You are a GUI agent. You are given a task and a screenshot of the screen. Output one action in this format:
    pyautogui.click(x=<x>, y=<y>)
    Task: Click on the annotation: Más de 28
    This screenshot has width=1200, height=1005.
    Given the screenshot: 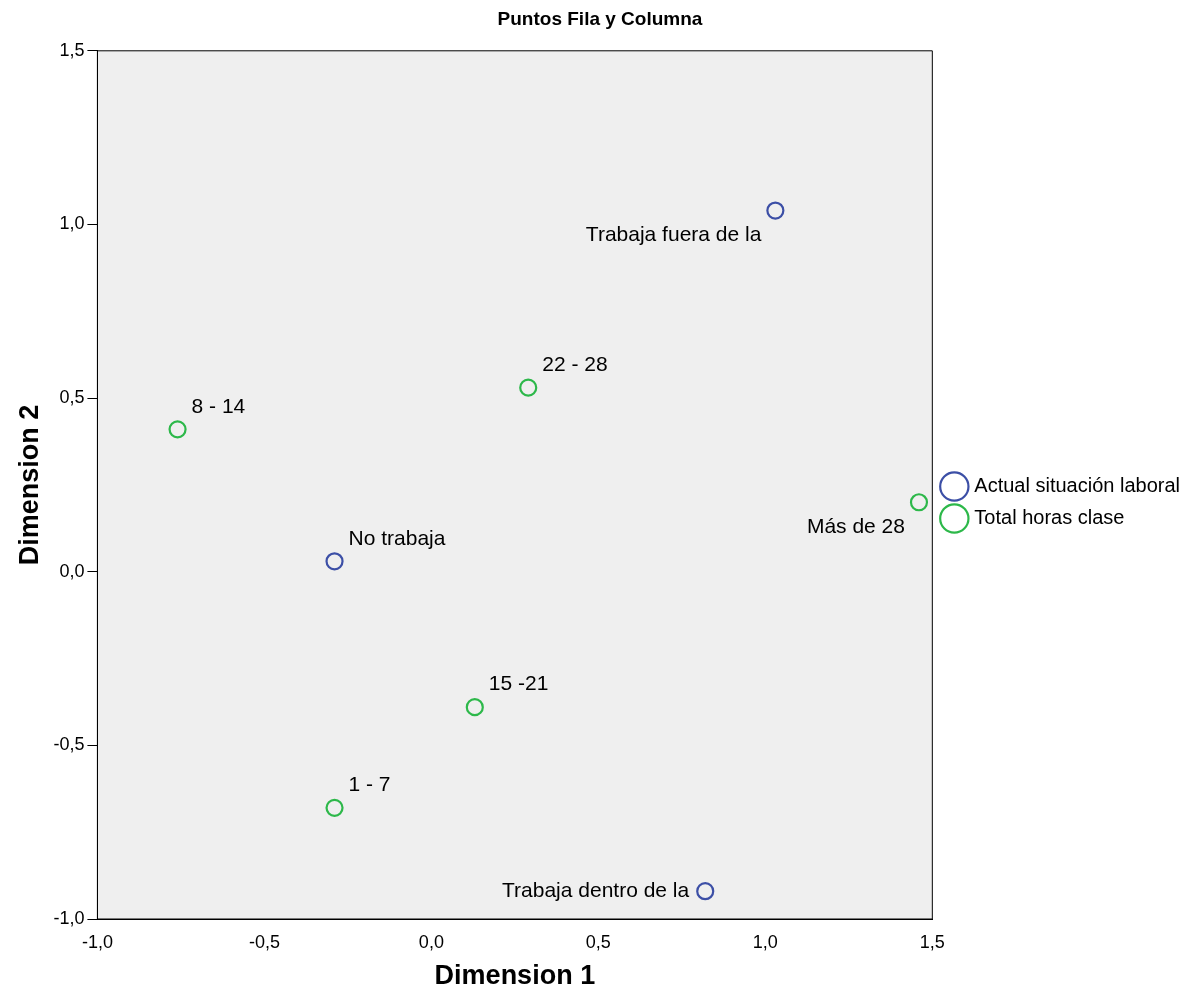 What is the action you would take?
    pyautogui.click(x=855, y=525)
    